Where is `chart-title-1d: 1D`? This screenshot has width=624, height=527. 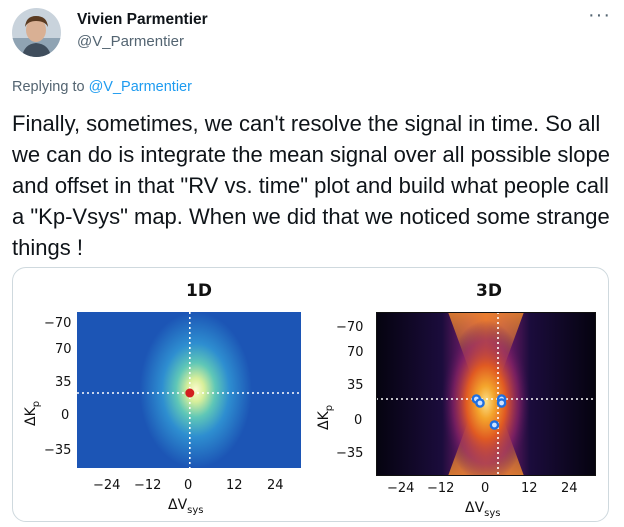
chart-title-1d: 1D is located at coordinates (199, 291).